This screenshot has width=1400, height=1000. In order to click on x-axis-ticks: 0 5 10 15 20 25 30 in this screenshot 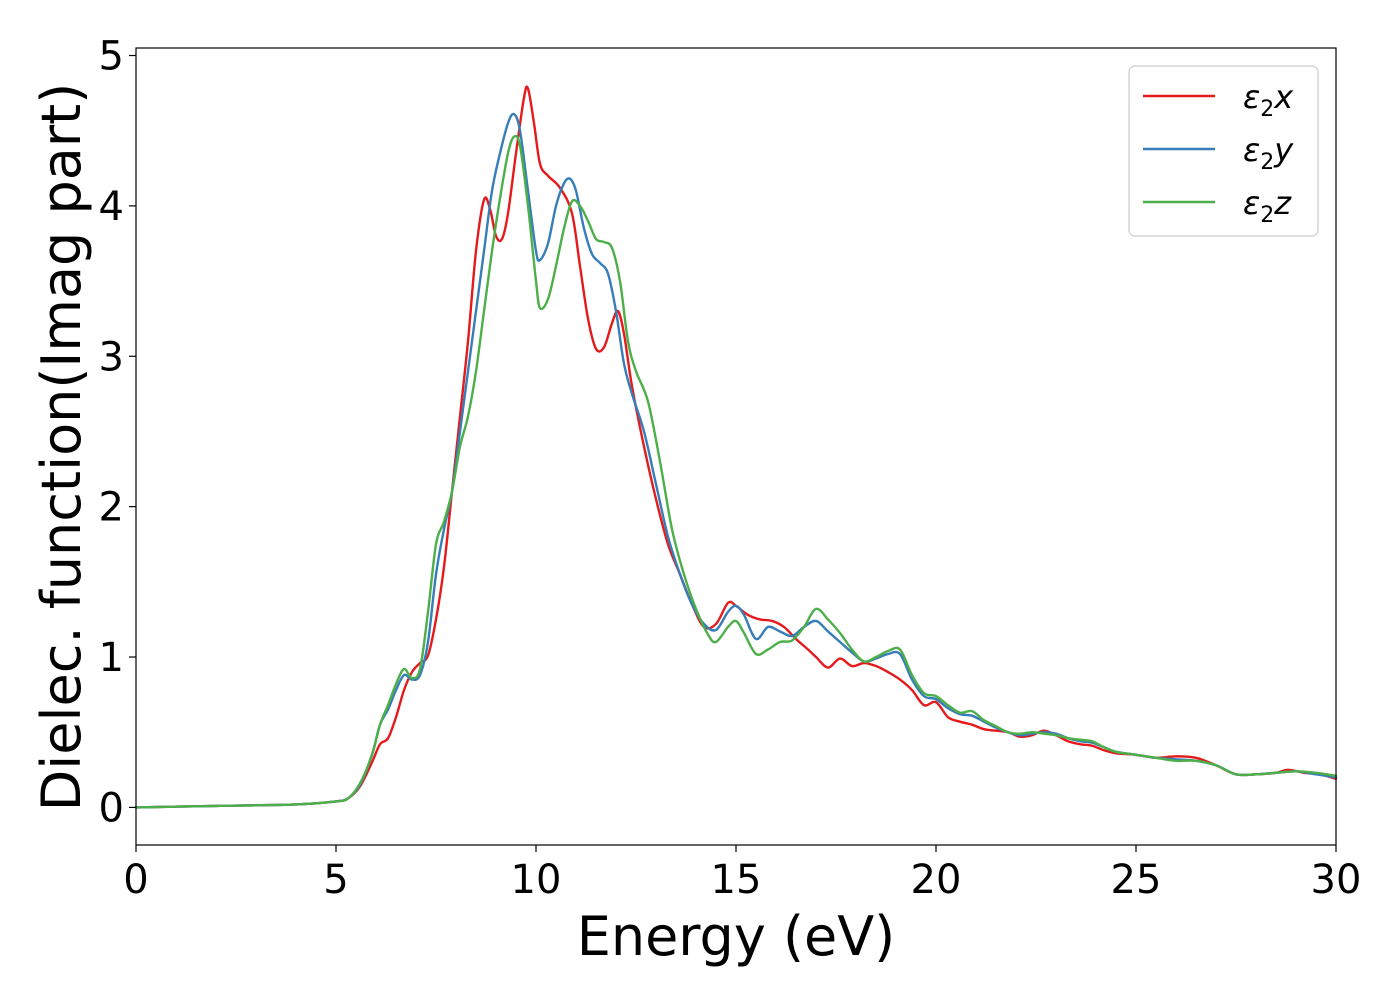, I will do `click(742, 874)`.